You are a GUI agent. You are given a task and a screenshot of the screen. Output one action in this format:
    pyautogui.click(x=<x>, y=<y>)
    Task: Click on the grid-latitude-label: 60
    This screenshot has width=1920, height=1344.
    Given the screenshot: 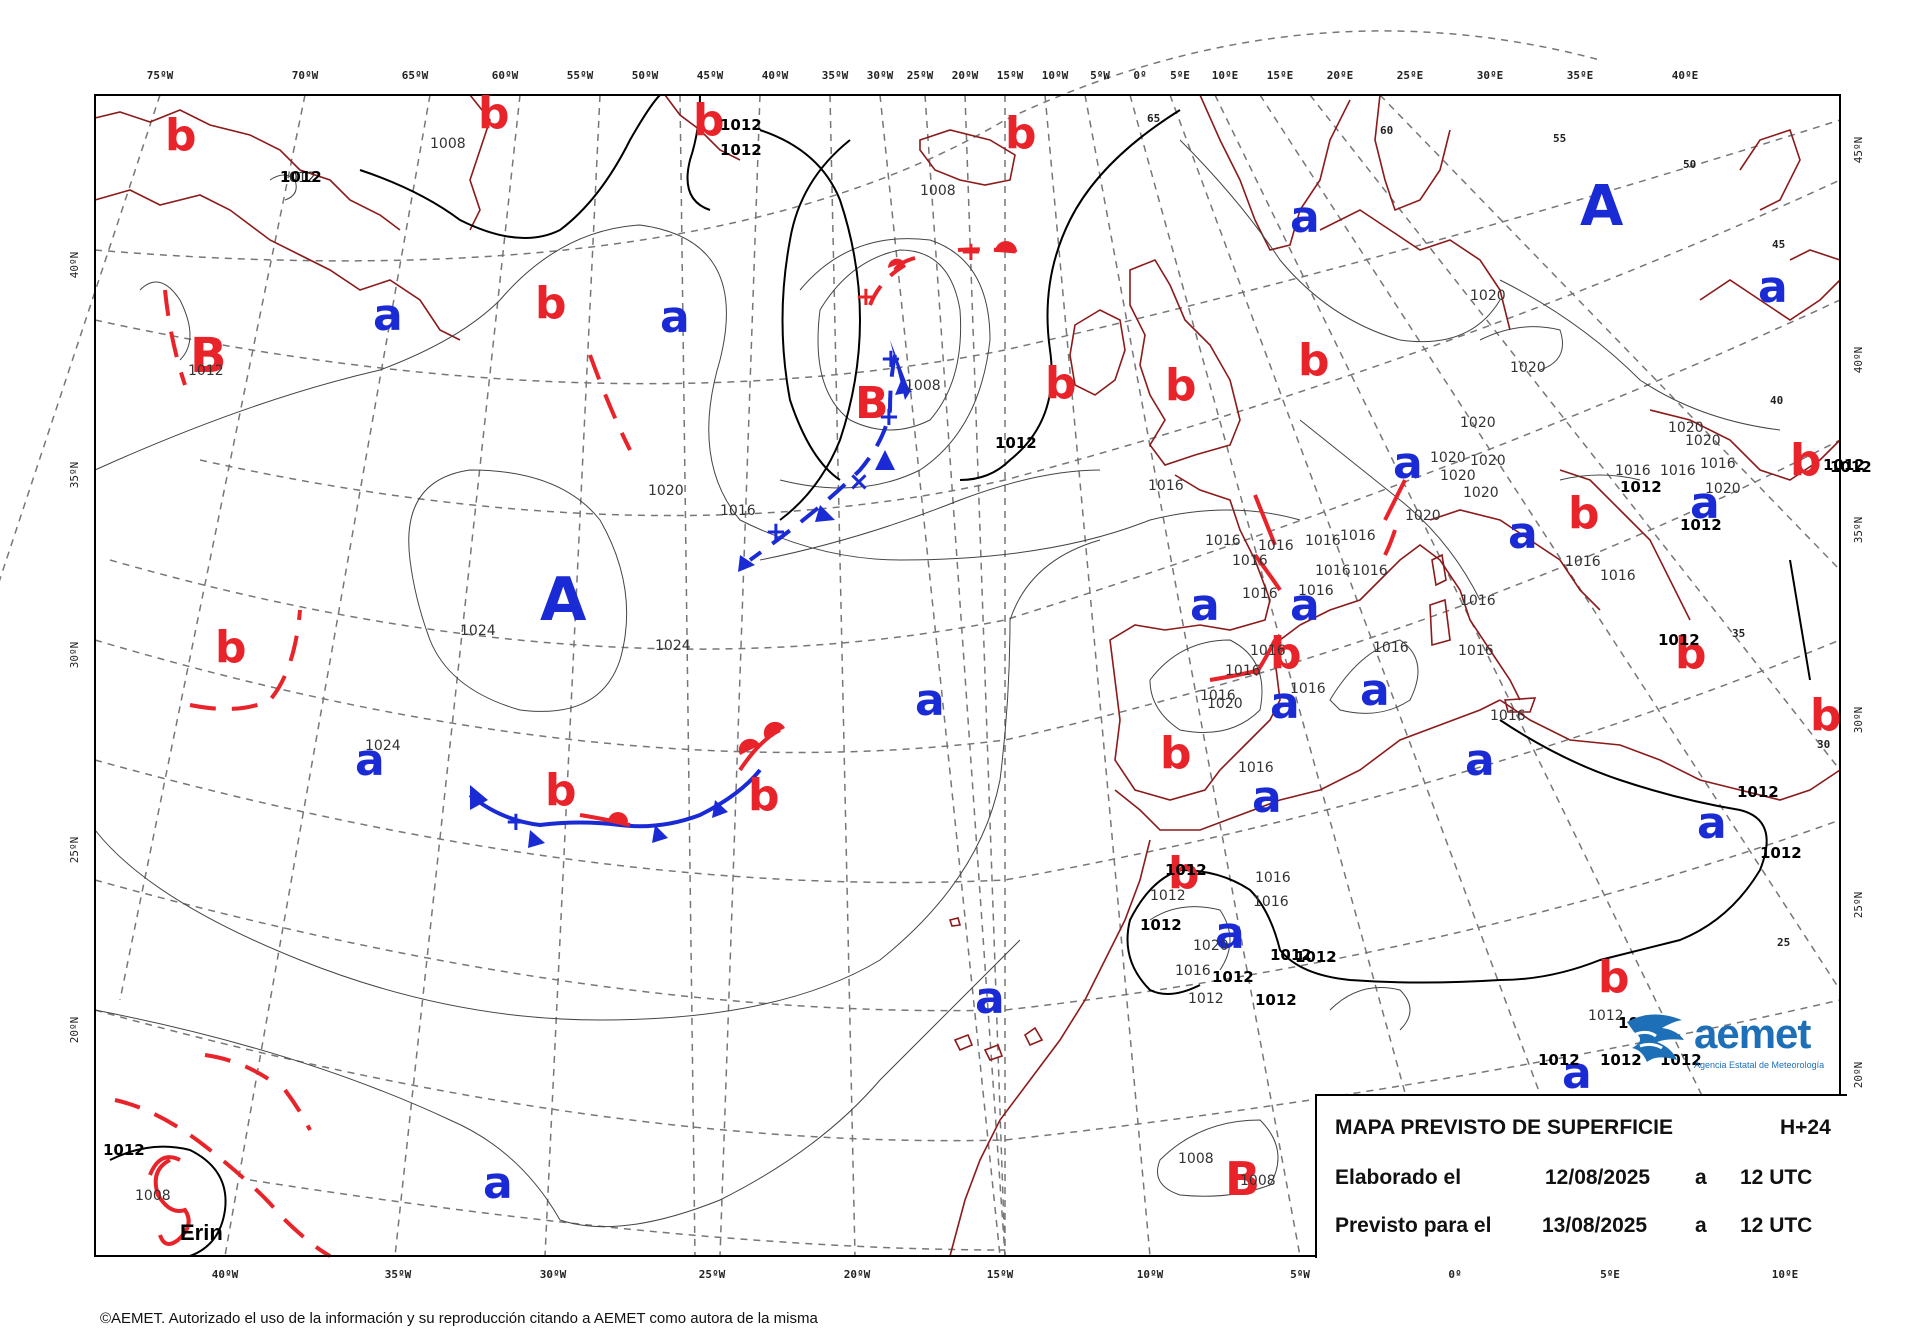 What is the action you would take?
    pyautogui.click(x=1386, y=130)
    